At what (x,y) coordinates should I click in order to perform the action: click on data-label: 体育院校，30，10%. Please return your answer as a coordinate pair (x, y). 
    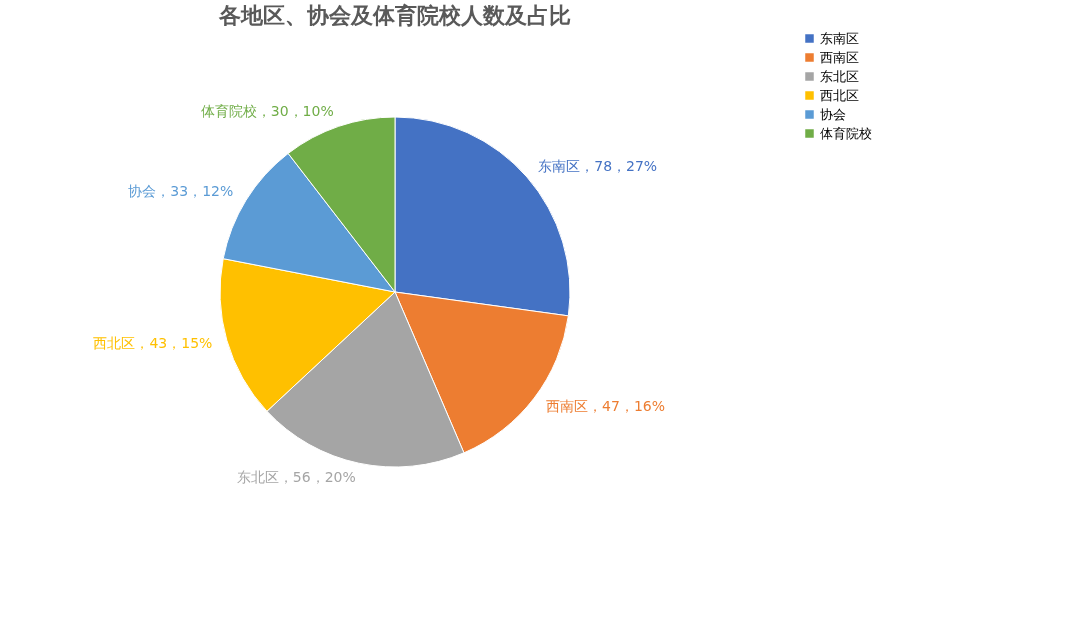
    Looking at the image, I should click on (267, 111).